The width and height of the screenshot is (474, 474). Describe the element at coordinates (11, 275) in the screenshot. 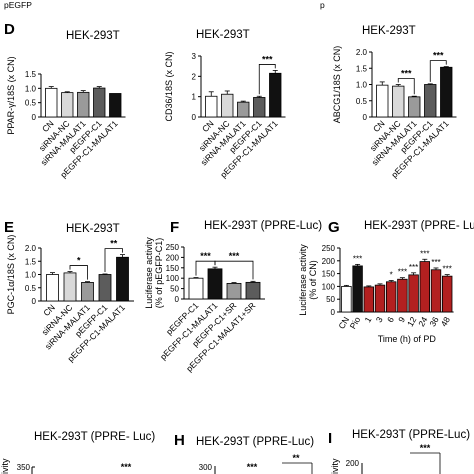

I see `y-axis-label: PGC-1α/18S (x CN)` at that location.